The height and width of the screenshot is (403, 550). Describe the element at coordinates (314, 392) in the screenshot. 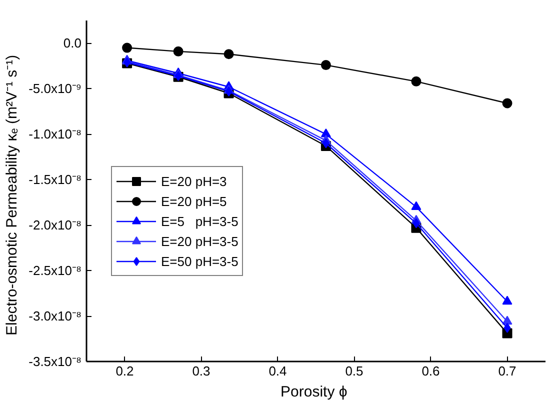

I see `x-axis-title: Porosity ϕ` at that location.